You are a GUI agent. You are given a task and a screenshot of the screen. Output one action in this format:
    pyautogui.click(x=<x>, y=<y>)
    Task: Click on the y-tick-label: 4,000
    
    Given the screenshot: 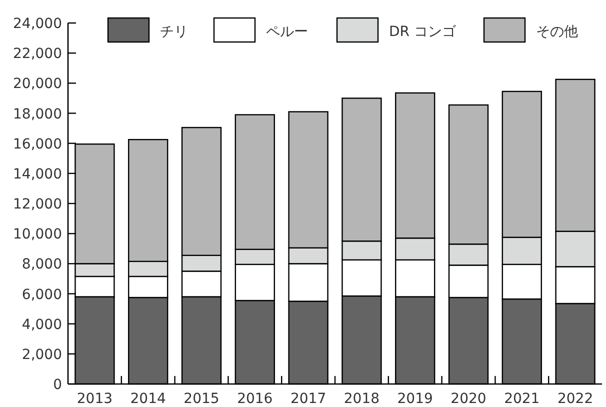 What is the action you would take?
    pyautogui.click(x=42, y=324)
    